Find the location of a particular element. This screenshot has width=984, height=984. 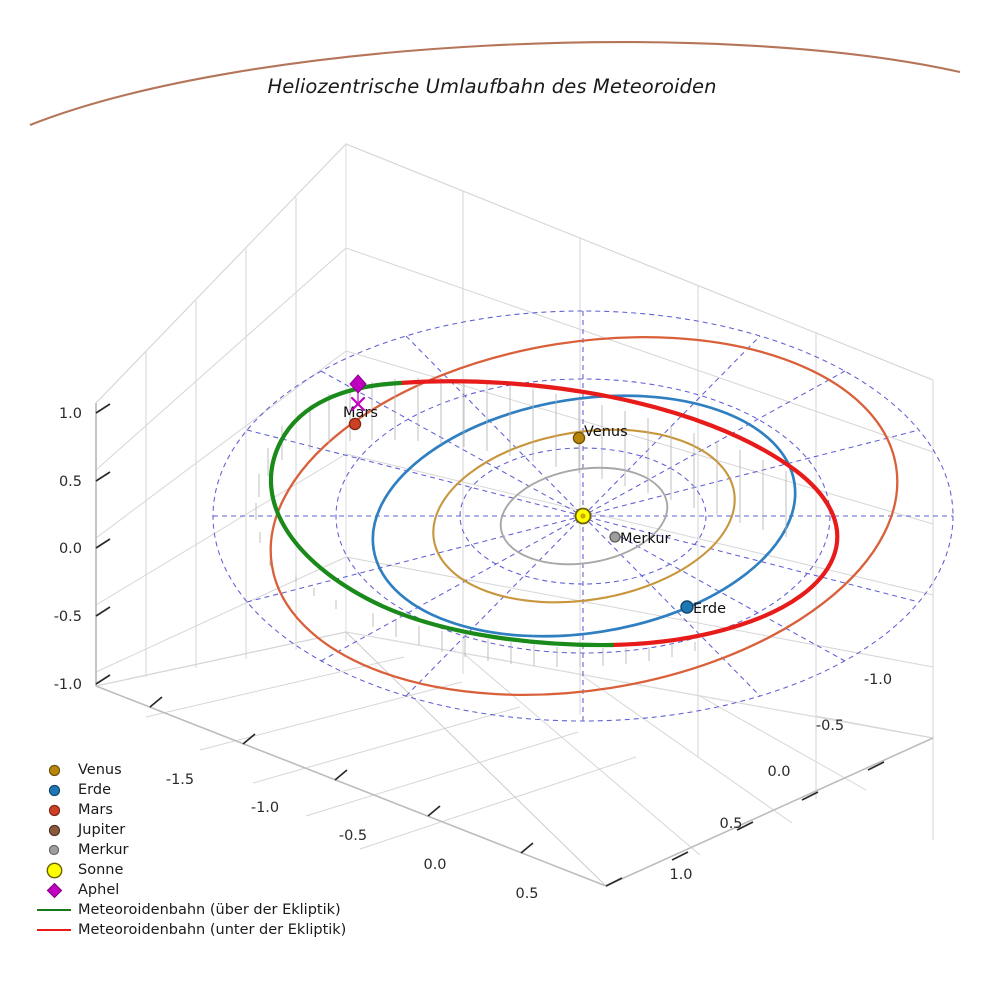

legend-item-aphel: Aphel is located at coordinates (195, 890).